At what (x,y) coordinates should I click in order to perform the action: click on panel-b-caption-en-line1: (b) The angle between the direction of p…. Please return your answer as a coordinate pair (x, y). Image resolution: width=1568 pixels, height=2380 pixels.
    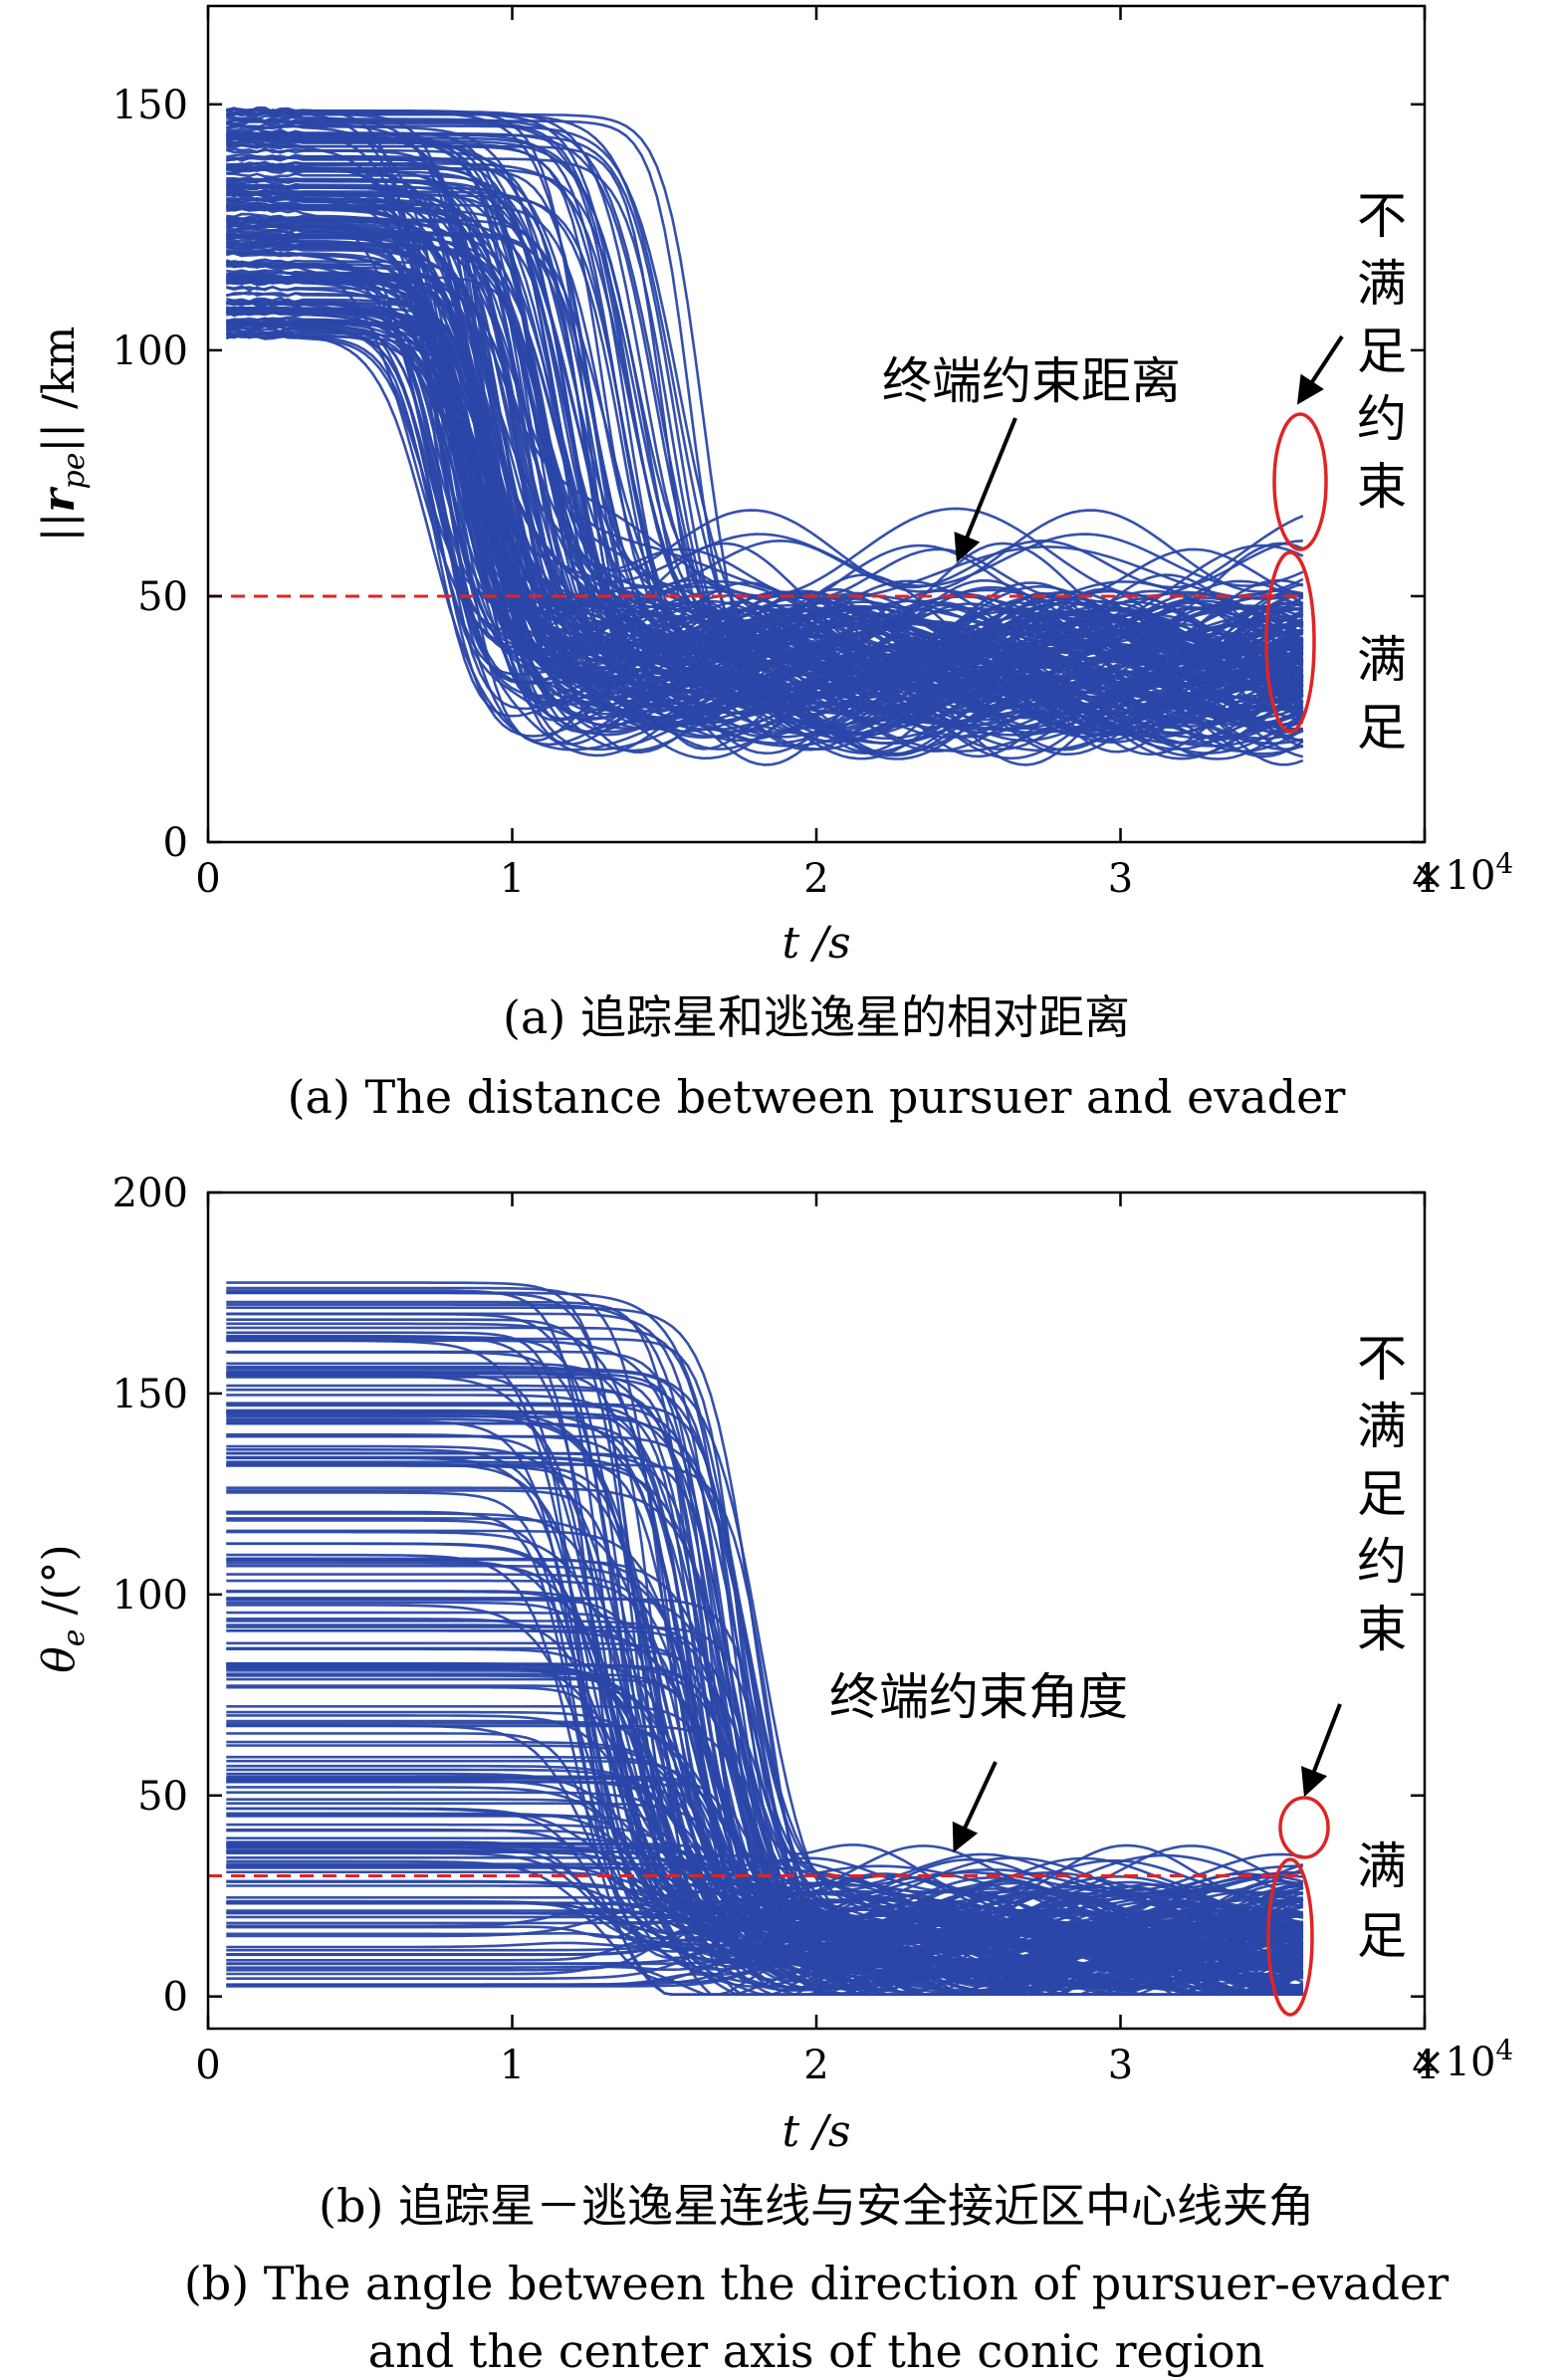
    Looking at the image, I should click on (816, 2283).